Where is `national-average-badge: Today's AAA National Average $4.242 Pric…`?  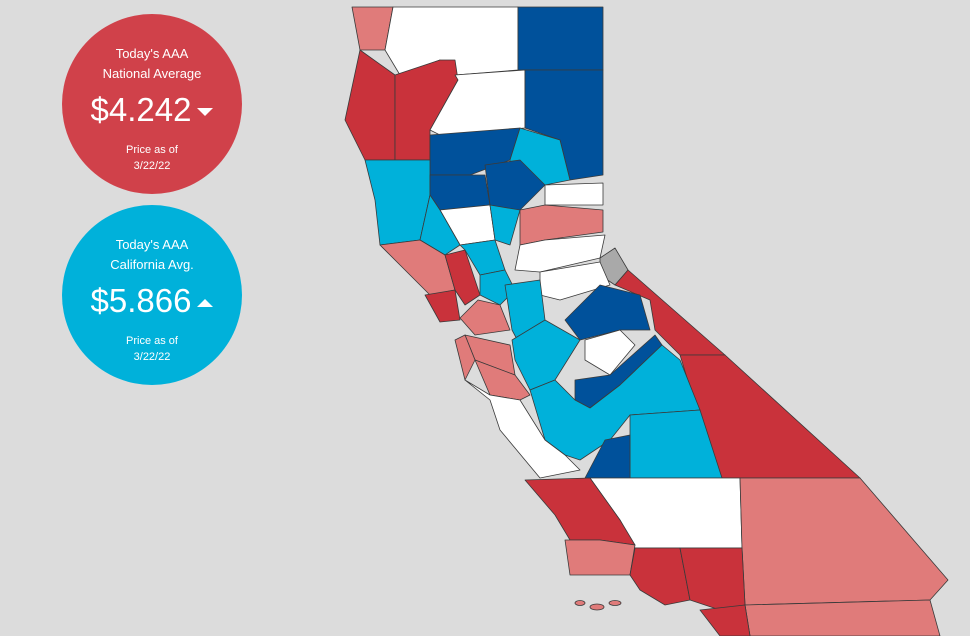
national-average-badge: Today's AAA National Average $4.242 Pric… is located at coordinates (152, 104).